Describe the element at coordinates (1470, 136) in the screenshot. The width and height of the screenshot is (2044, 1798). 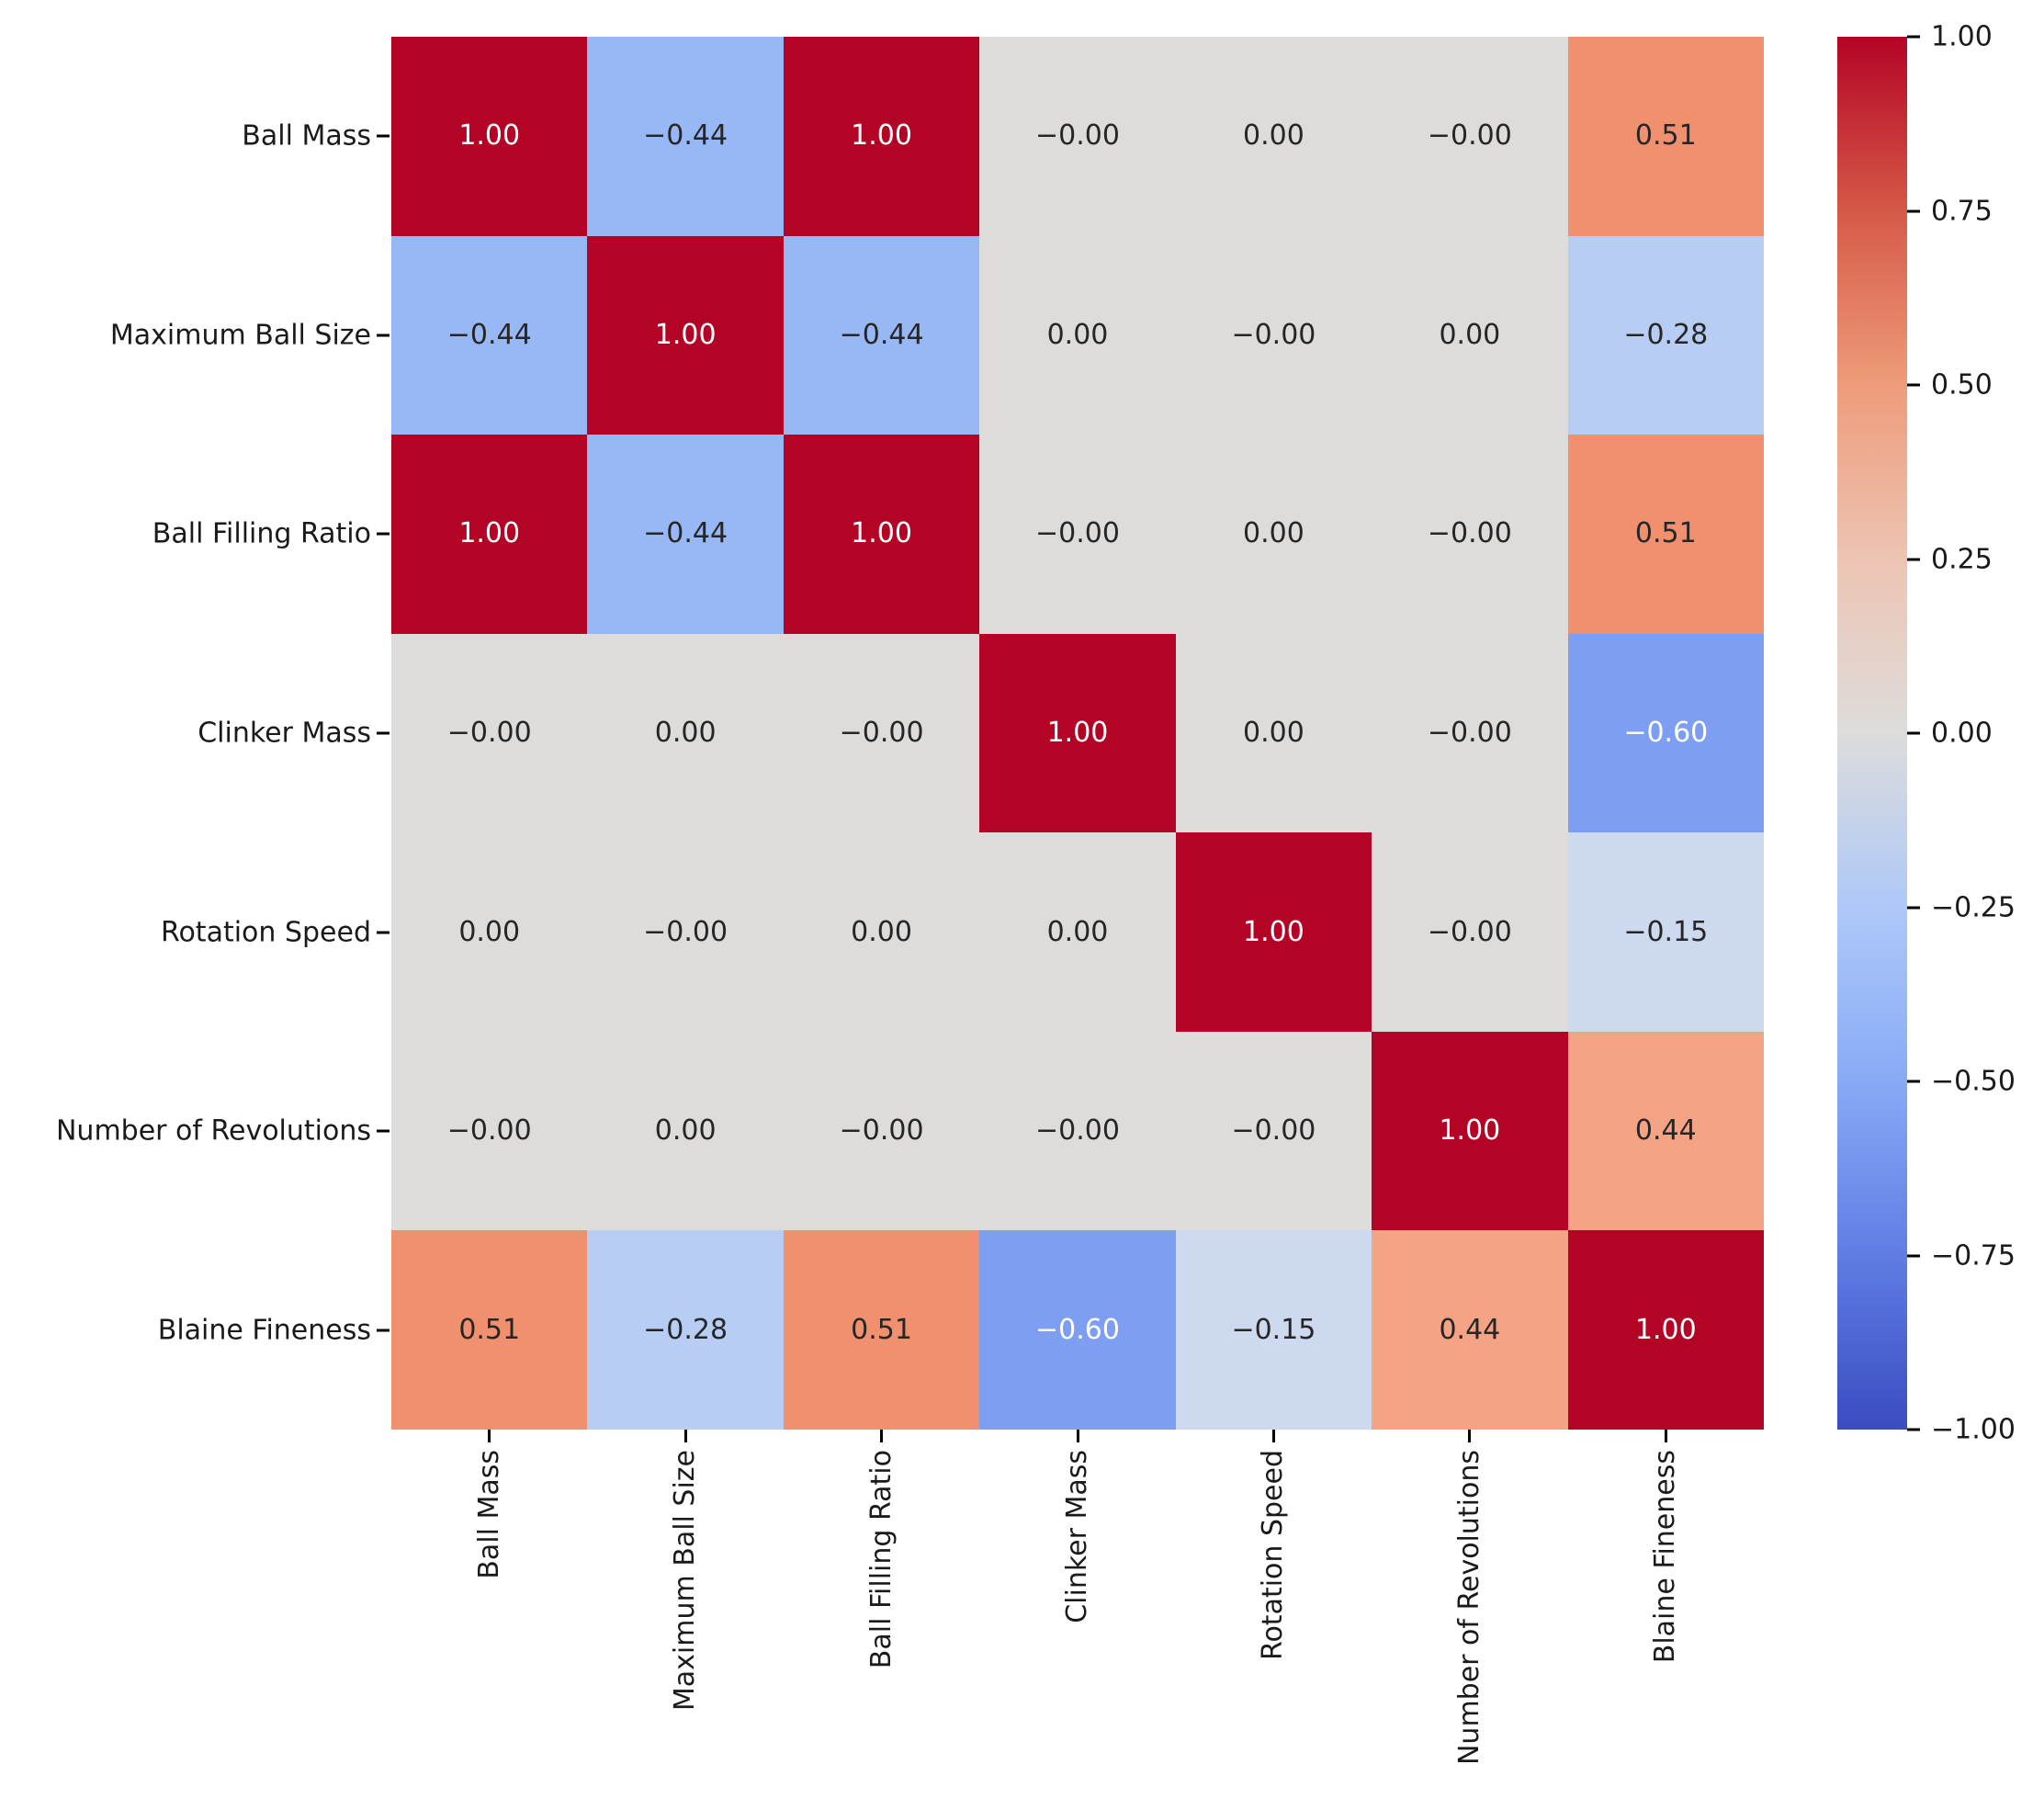
I see `heatmap-cell-ball-mass-x-number-of-revolutions: −0.00` at that location.